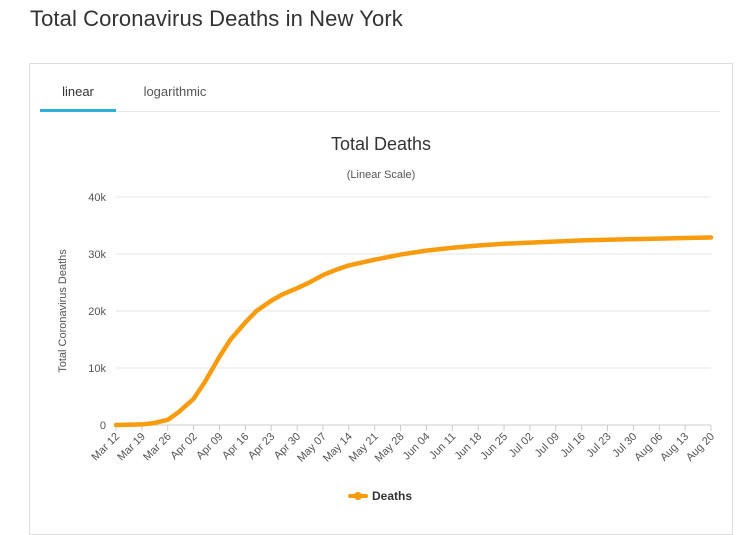  I want to click on page-title: Total Coronavirus Deaths in New York, so click(216, 18).